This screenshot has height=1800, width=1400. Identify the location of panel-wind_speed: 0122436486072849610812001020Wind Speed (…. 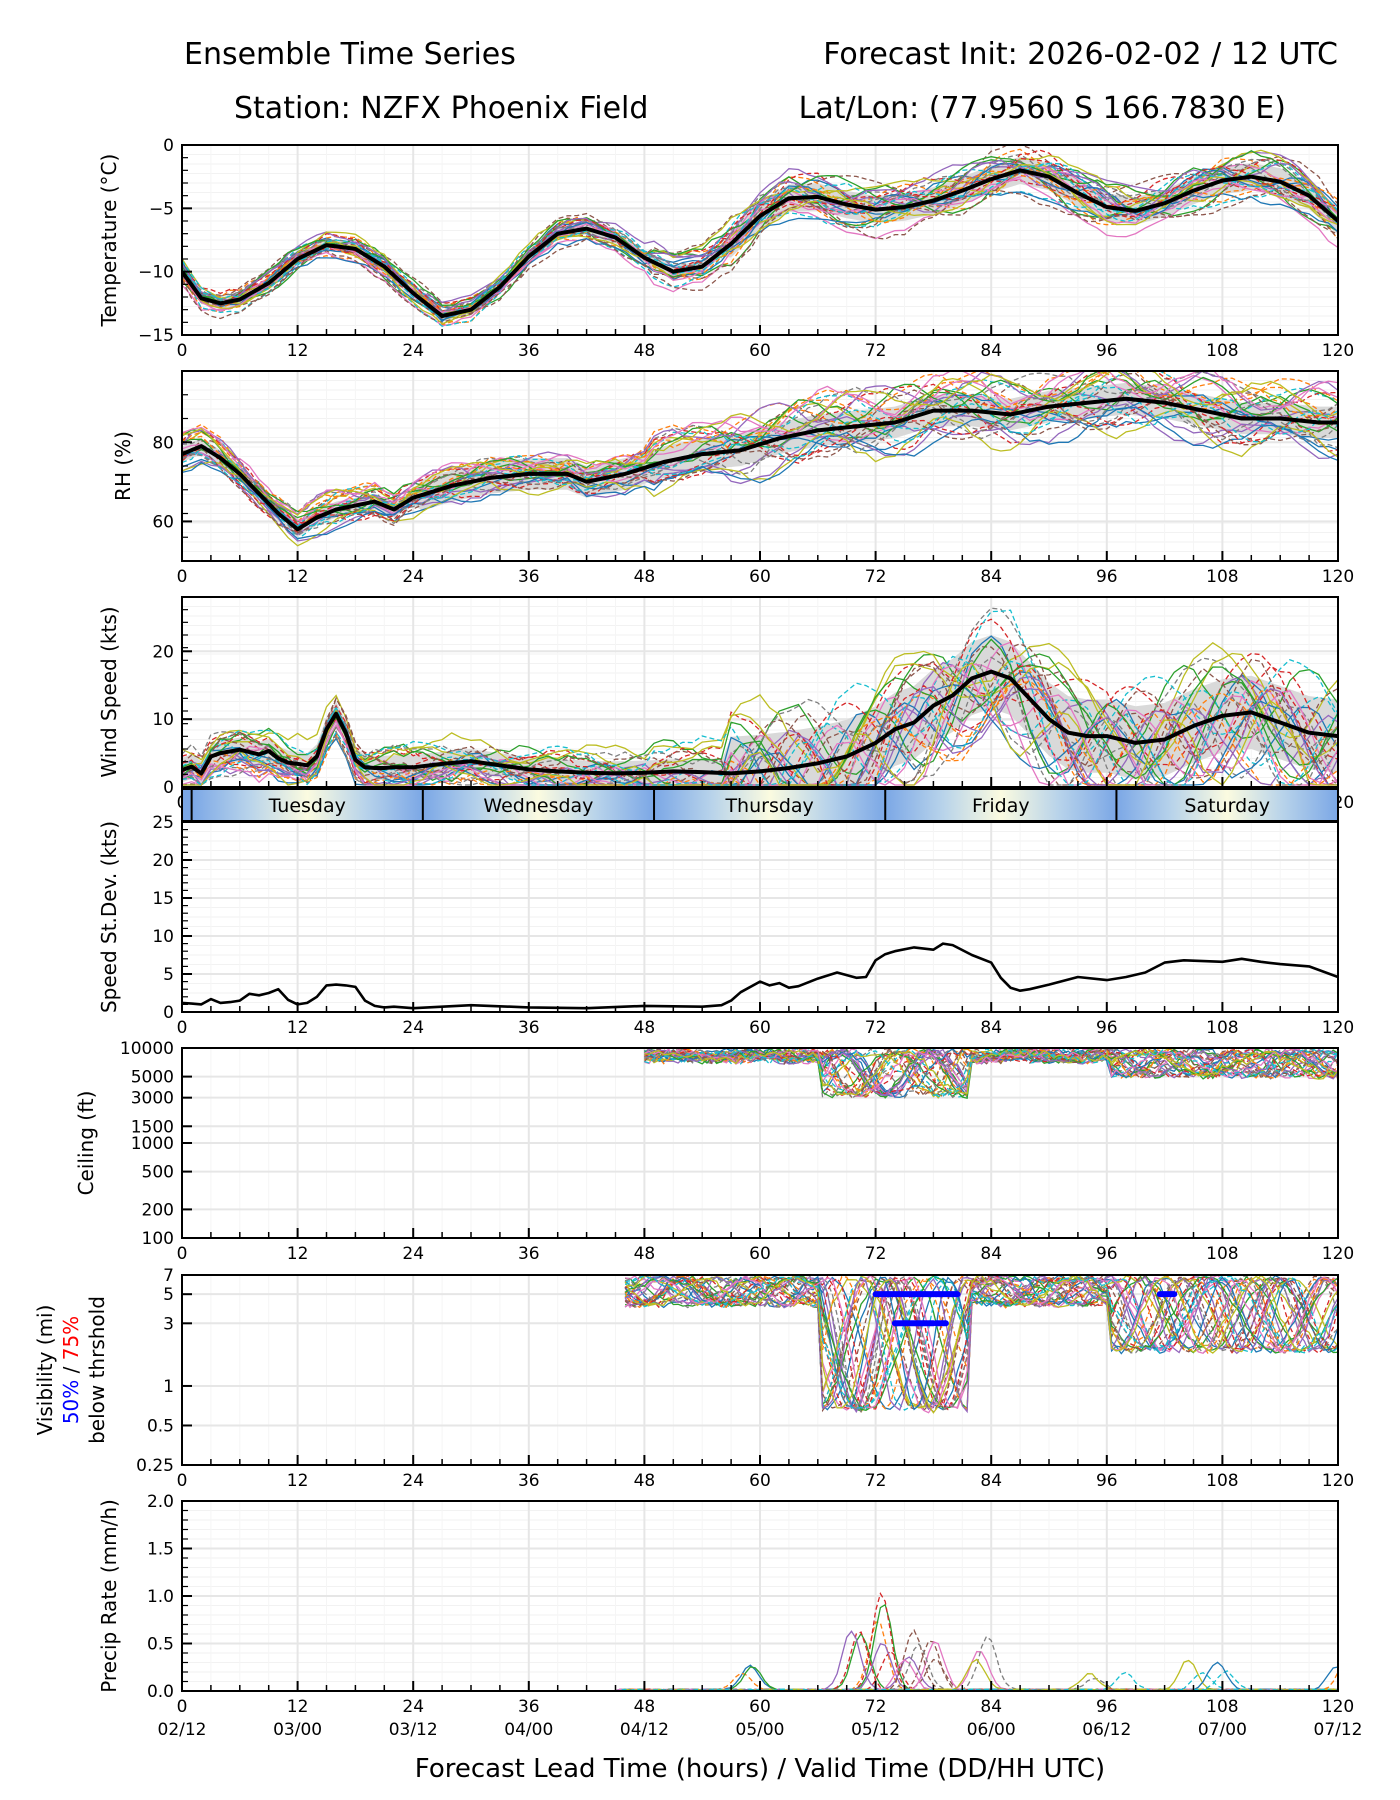
(725, 704).